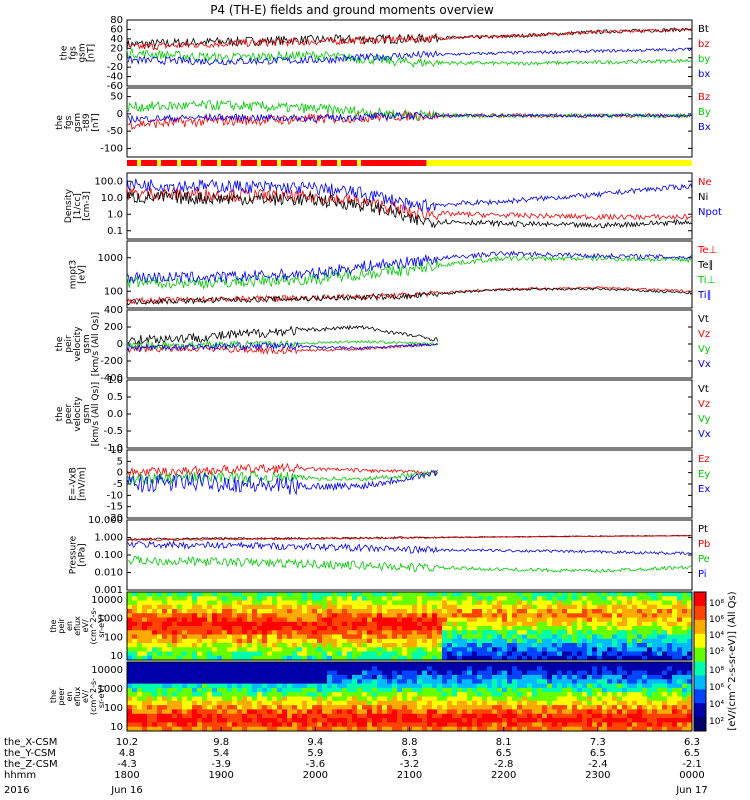 This screenshot has height=800, width=750. What do you see at coordinates (78, 52) in the screenshot?
I see `ylabel-group: the fgs gsm [nT]` at bounding box center [78, 52].